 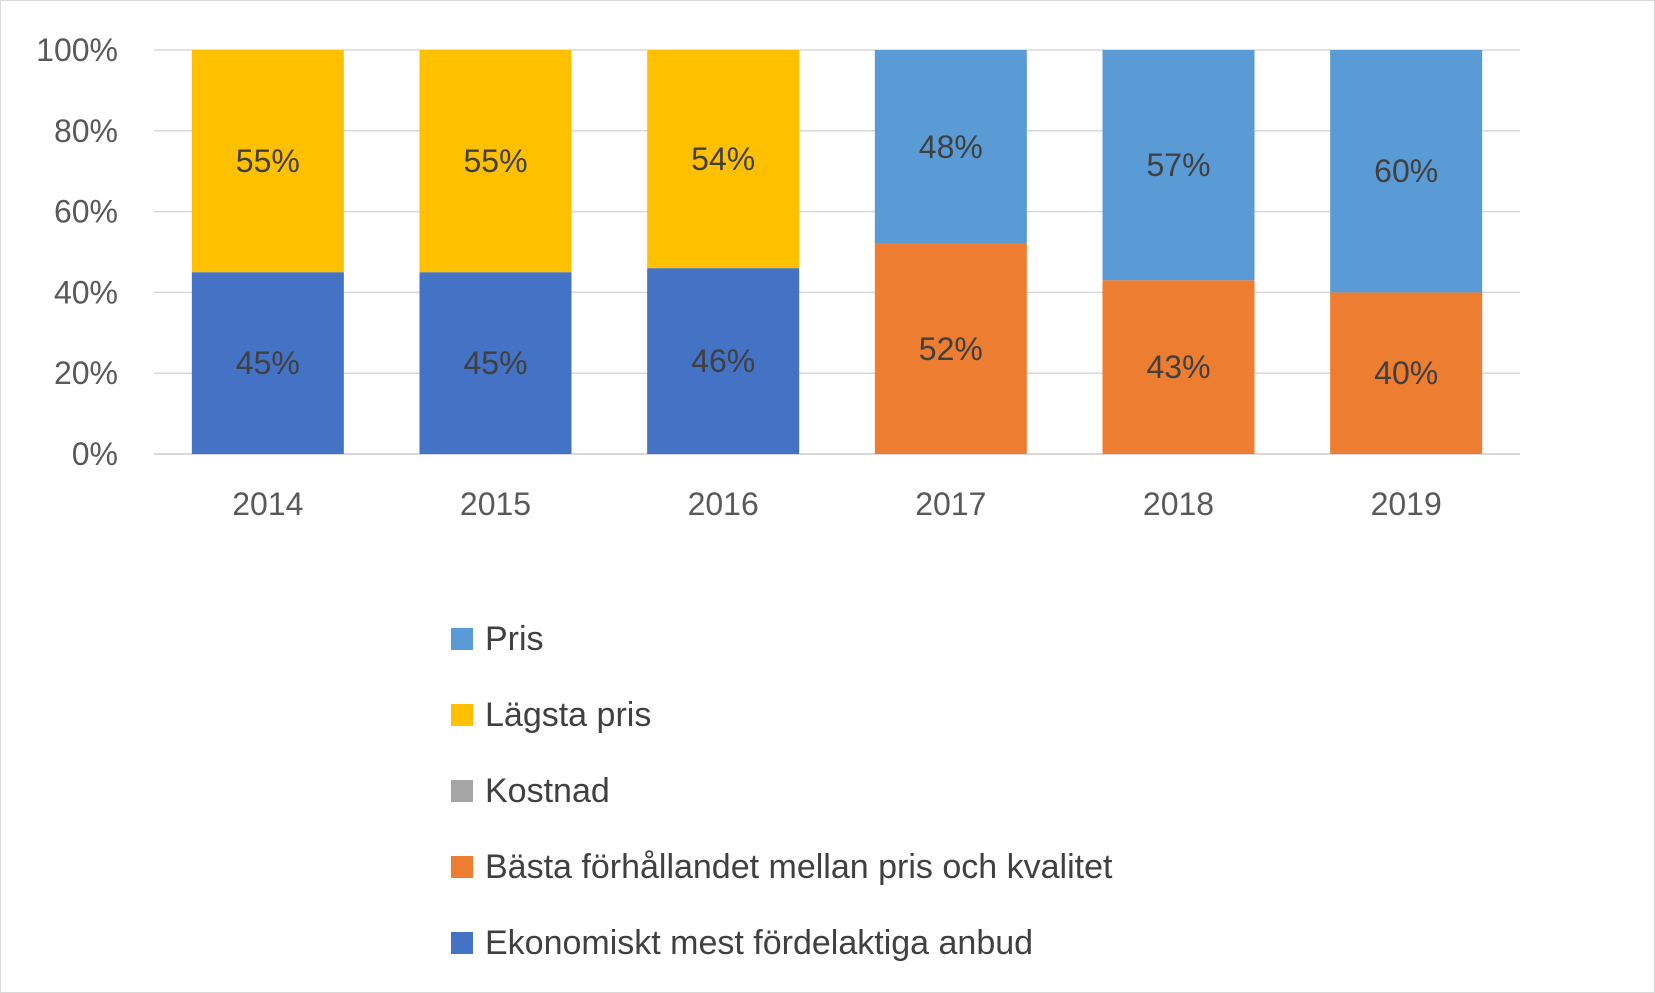 I want to click on data-label: 57%, so click(x=1178, y=165).